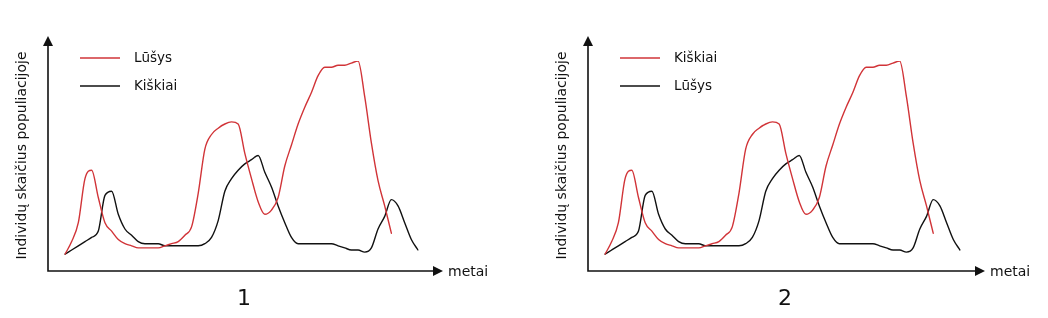 The width and height of the screenshot is (1048, 318). Describe the element at coordinates (785, 297) in the screenshot. I see `text: 2` at that location.